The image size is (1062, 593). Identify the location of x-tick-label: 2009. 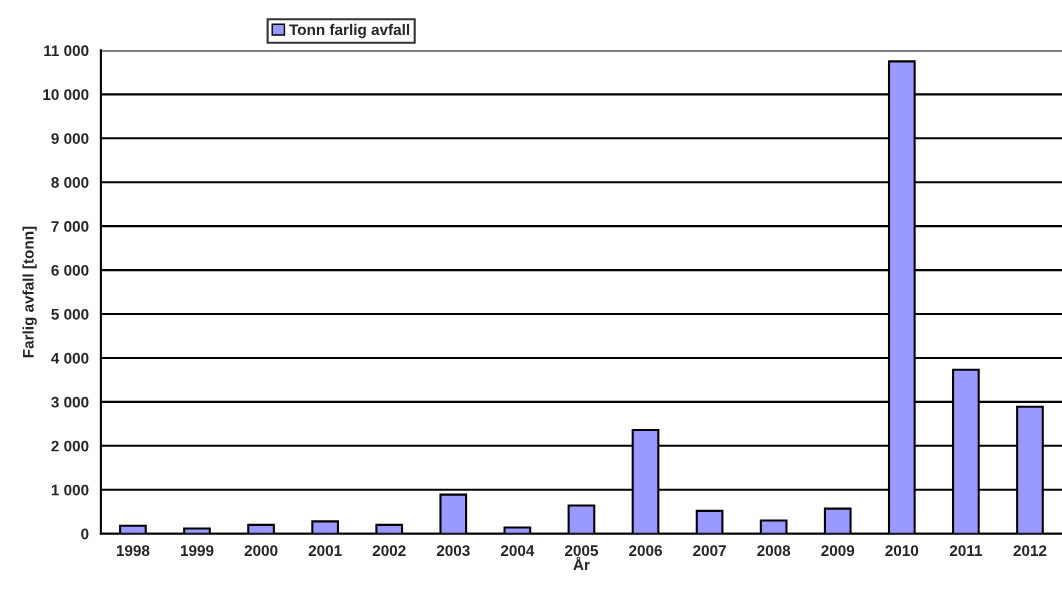
(838, 551).